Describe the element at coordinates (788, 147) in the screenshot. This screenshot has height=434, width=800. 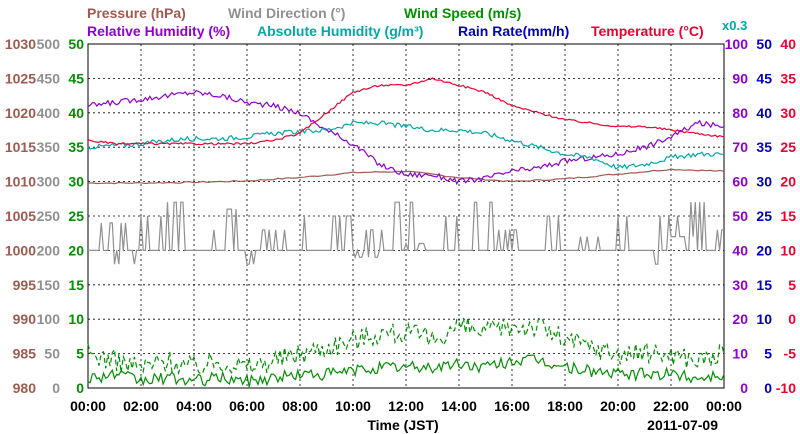
I see `right-axis-tick-temperature: 25` at that location.